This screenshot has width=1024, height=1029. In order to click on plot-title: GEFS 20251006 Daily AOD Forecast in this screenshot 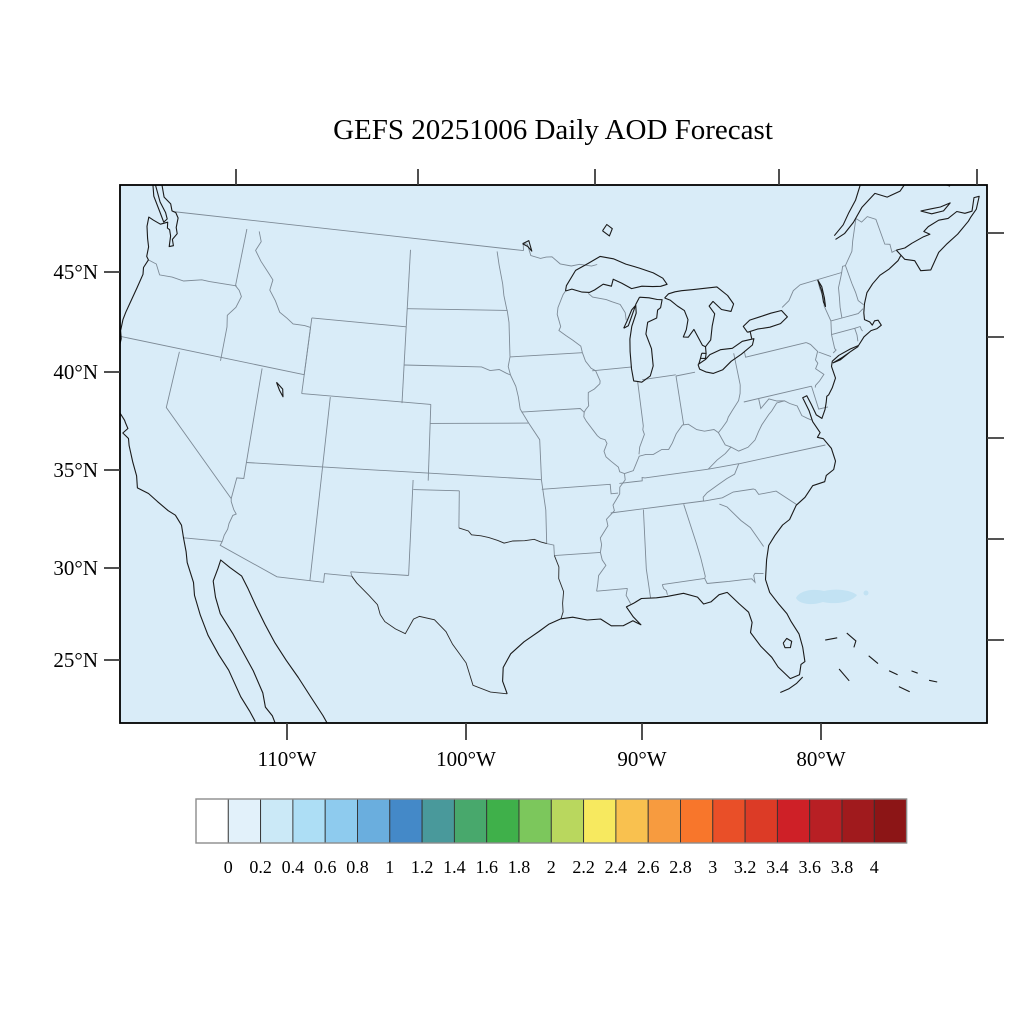, I will do `click(553, 130)`.